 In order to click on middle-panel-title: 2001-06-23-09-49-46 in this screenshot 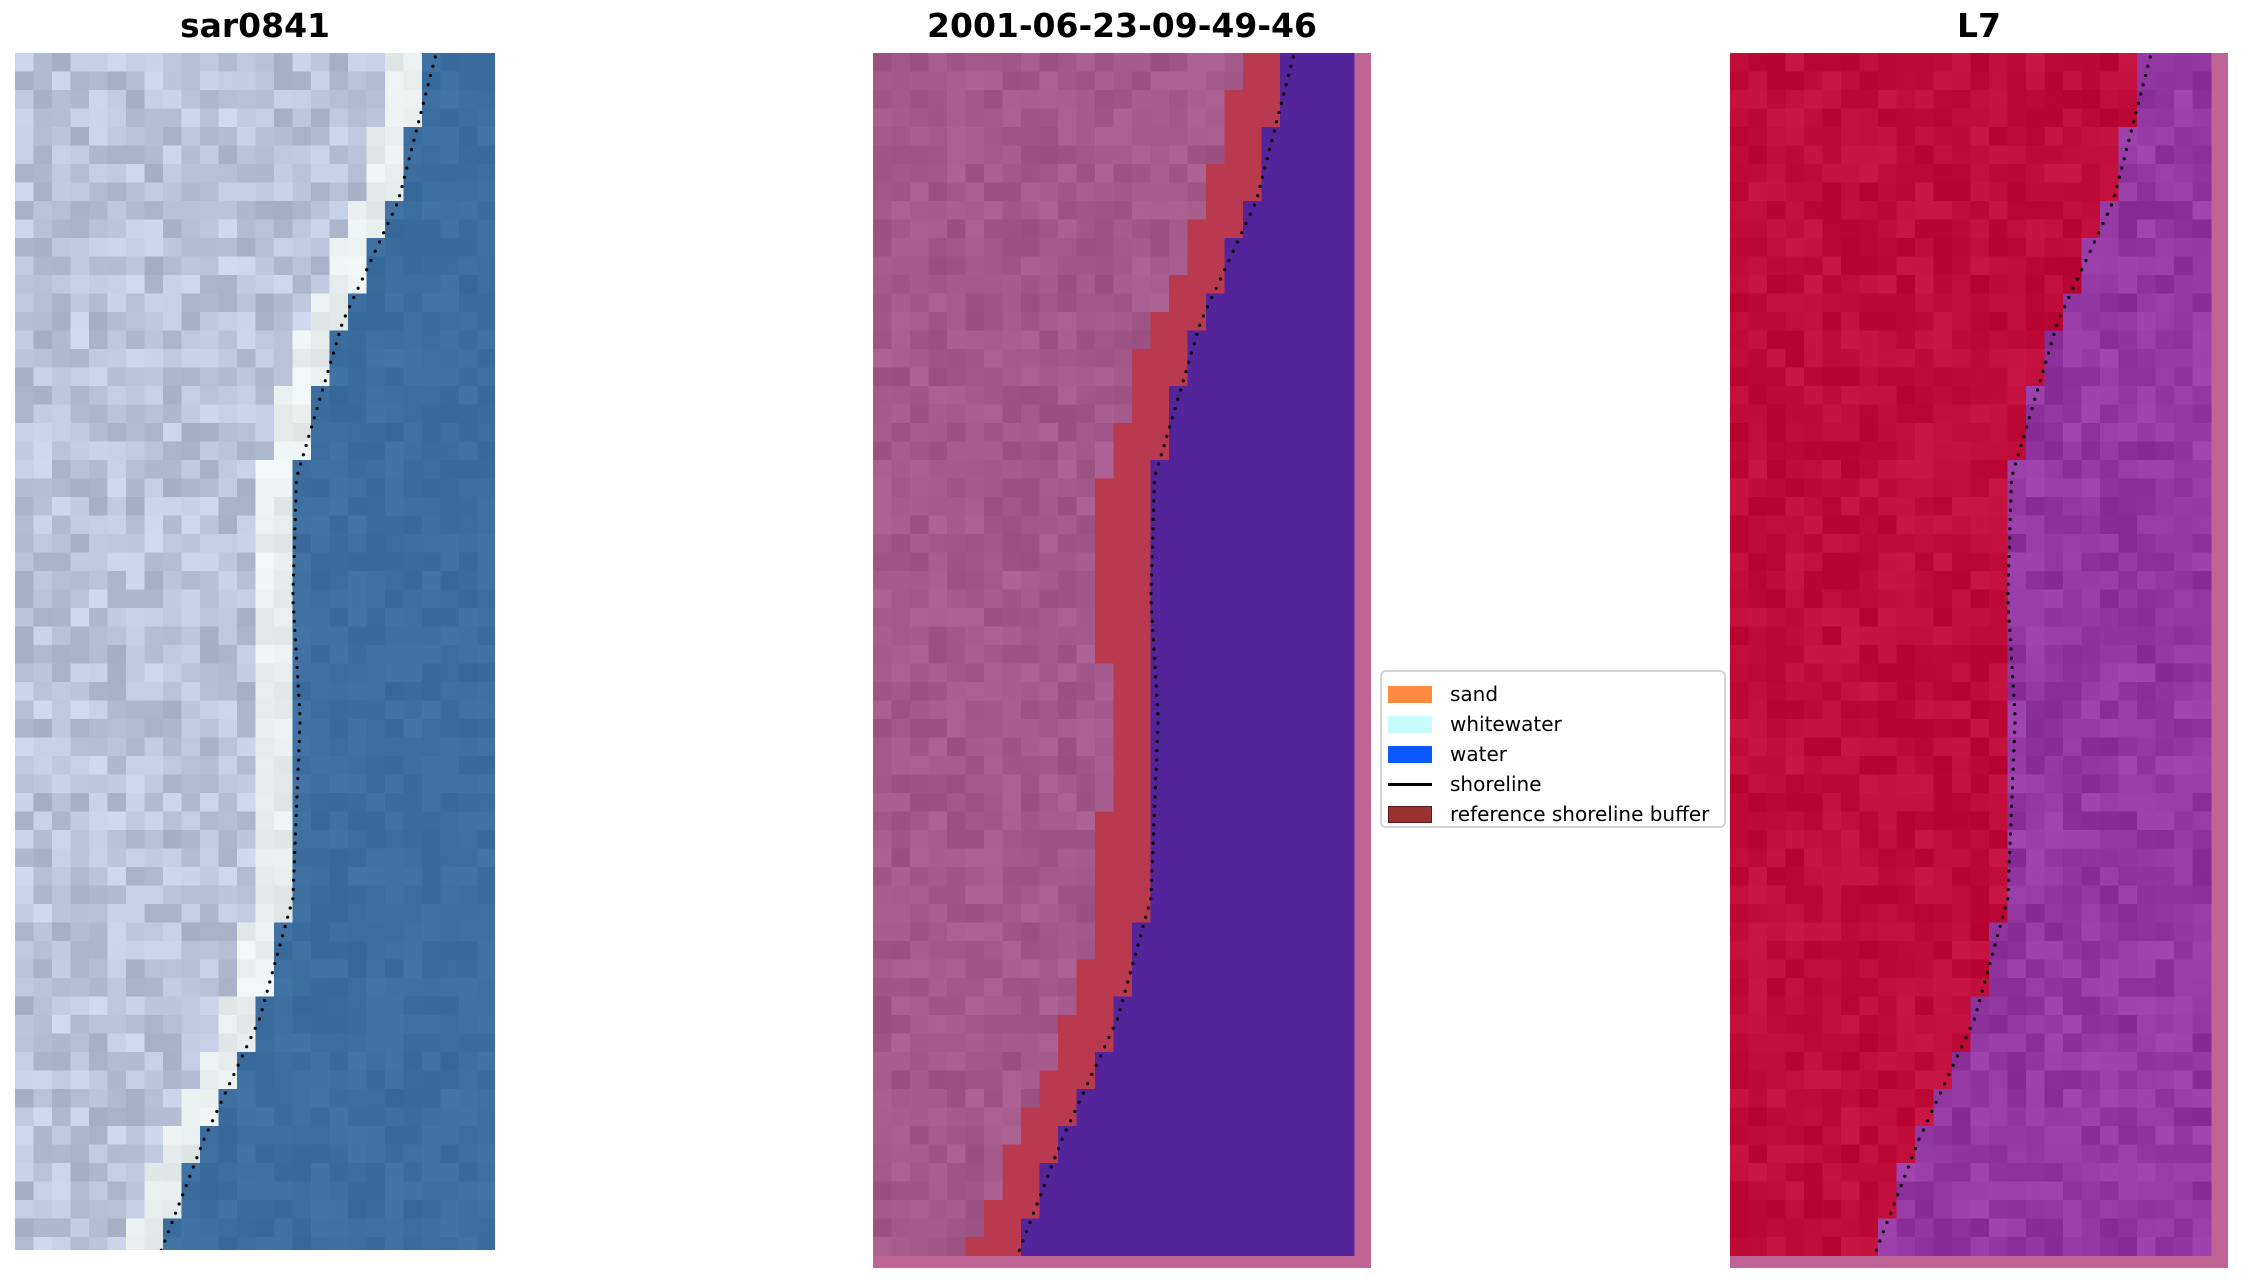, I will do `click(1122, 25)`.